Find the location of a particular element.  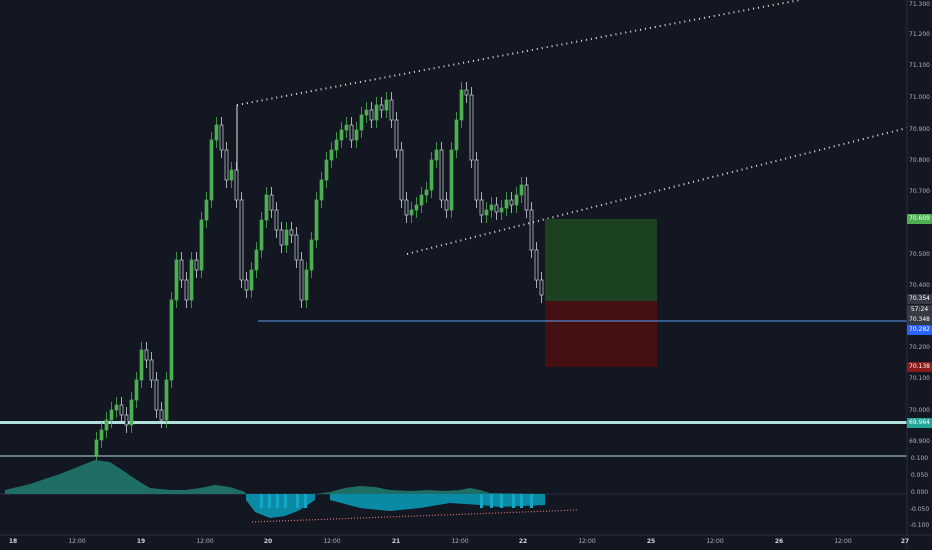

countdown-badge: 57:24 is located at coordinates (919, 310).